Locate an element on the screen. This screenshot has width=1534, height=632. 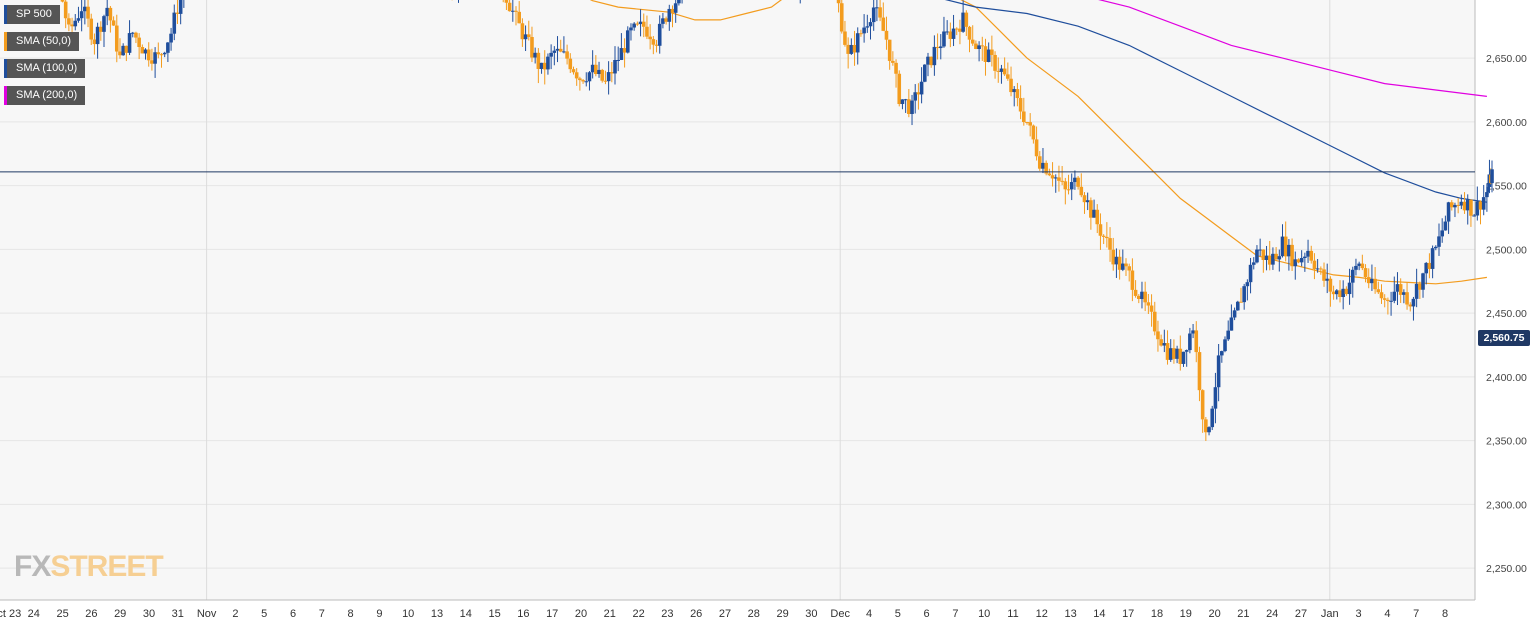
x-tick-label: 7 is located at coordinates (322, 614).